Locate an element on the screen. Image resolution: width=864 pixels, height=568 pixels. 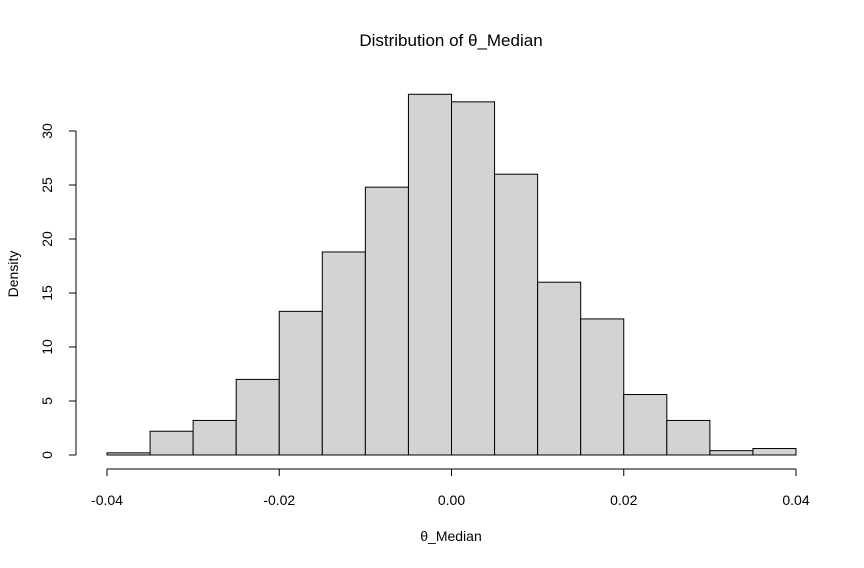
x-tick-label: 0.02 is located at coordinates (623, 500).